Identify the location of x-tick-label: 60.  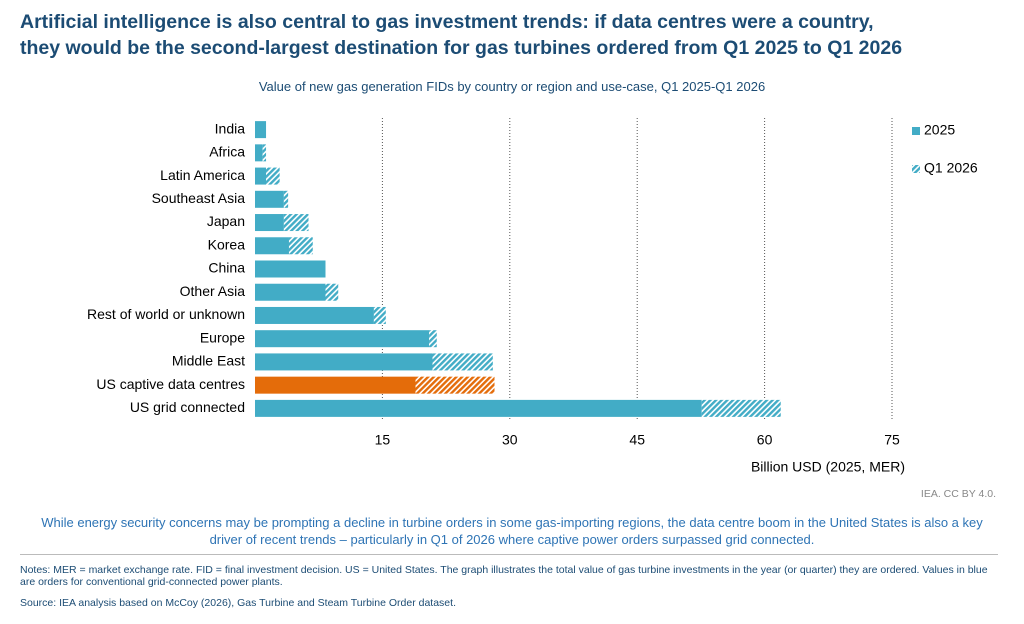
(765, 440).